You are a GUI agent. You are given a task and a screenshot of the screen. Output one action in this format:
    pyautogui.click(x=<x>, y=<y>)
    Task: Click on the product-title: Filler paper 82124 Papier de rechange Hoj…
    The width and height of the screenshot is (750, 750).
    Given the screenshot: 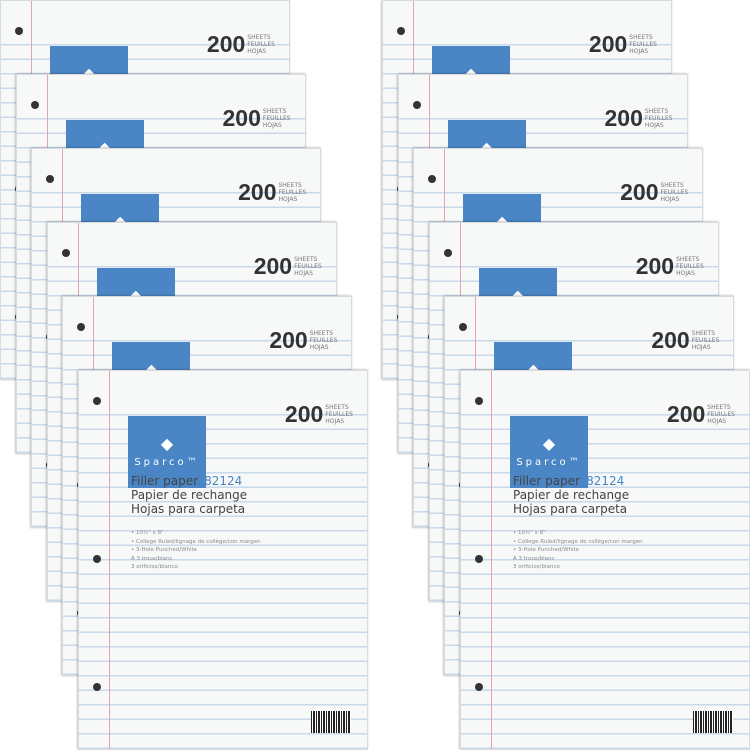 What is the action you would take?
    pyautogui.click(x=571, y=495)
    